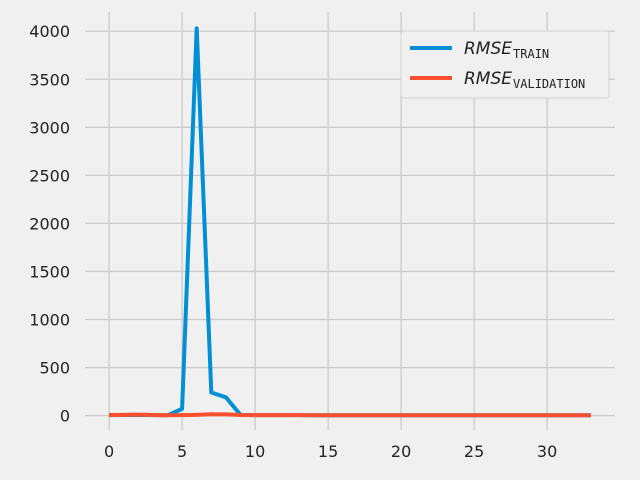 This screenshot has width=640, height=480. What do you see at coordinates (350, 415) in the screenshot?
I see `series-line-validation` at bounding box center [350, 415].